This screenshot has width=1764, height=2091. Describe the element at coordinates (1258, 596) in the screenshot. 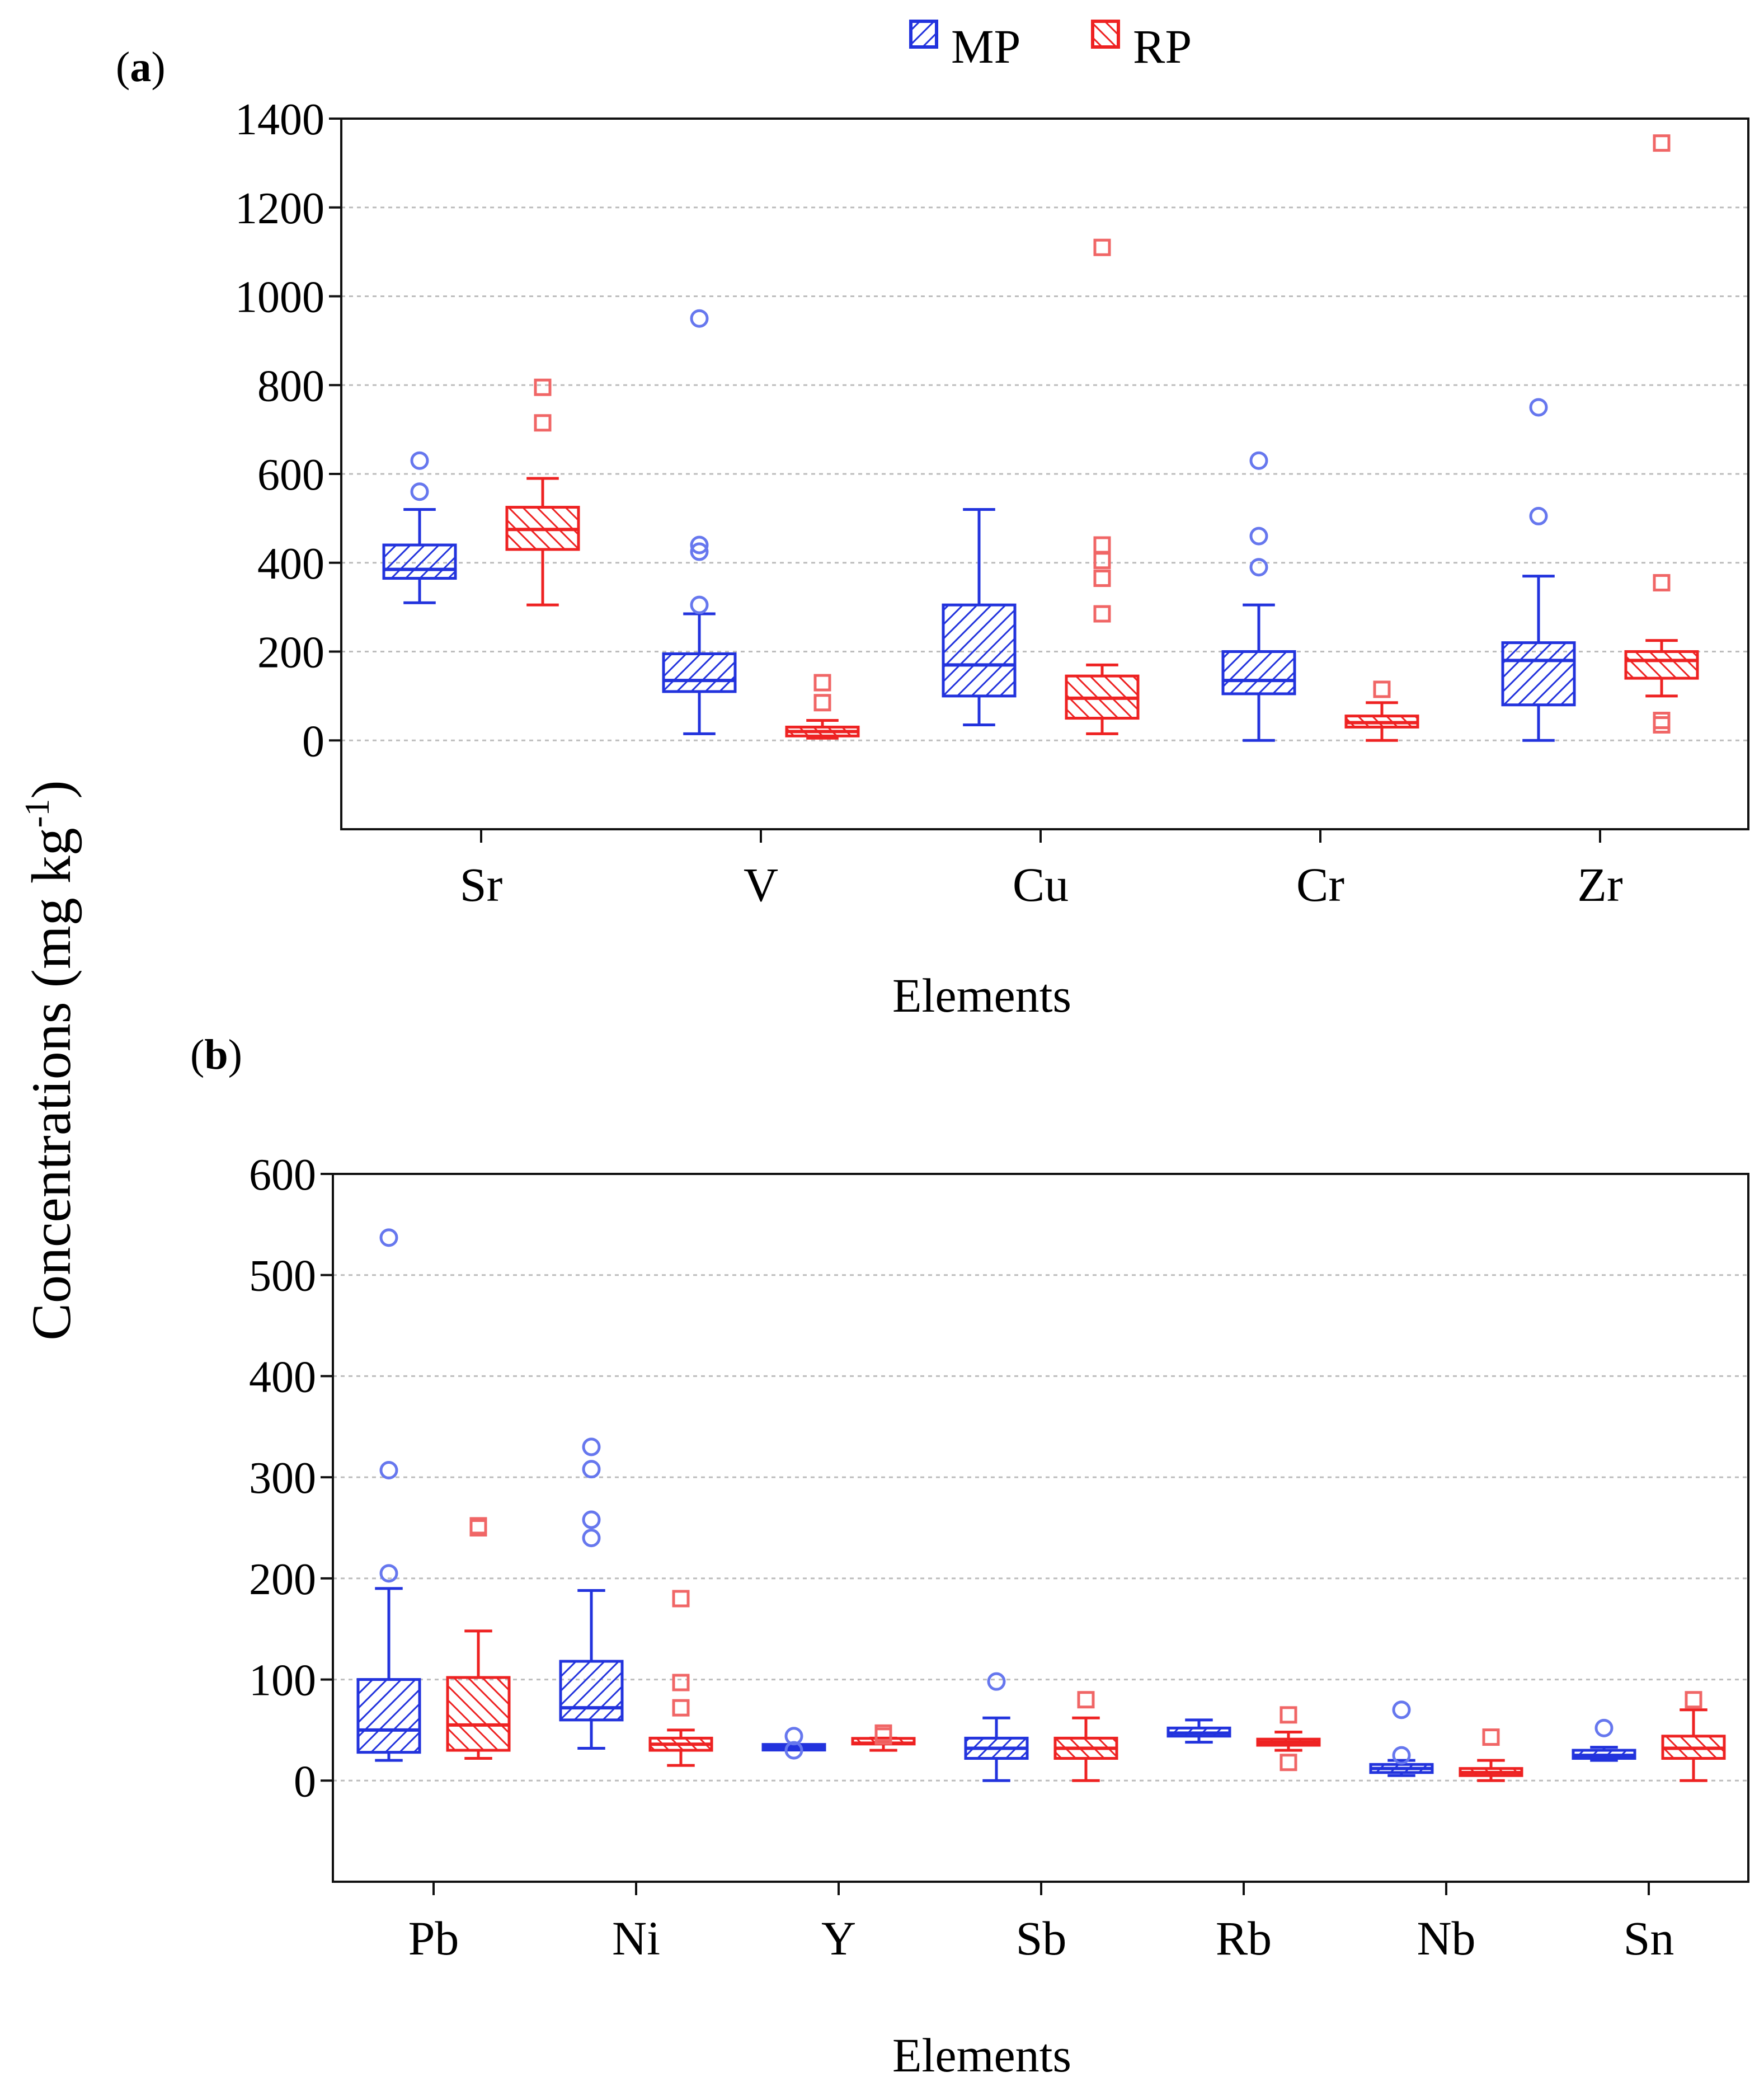

I see `box-mp-cr` at that location.